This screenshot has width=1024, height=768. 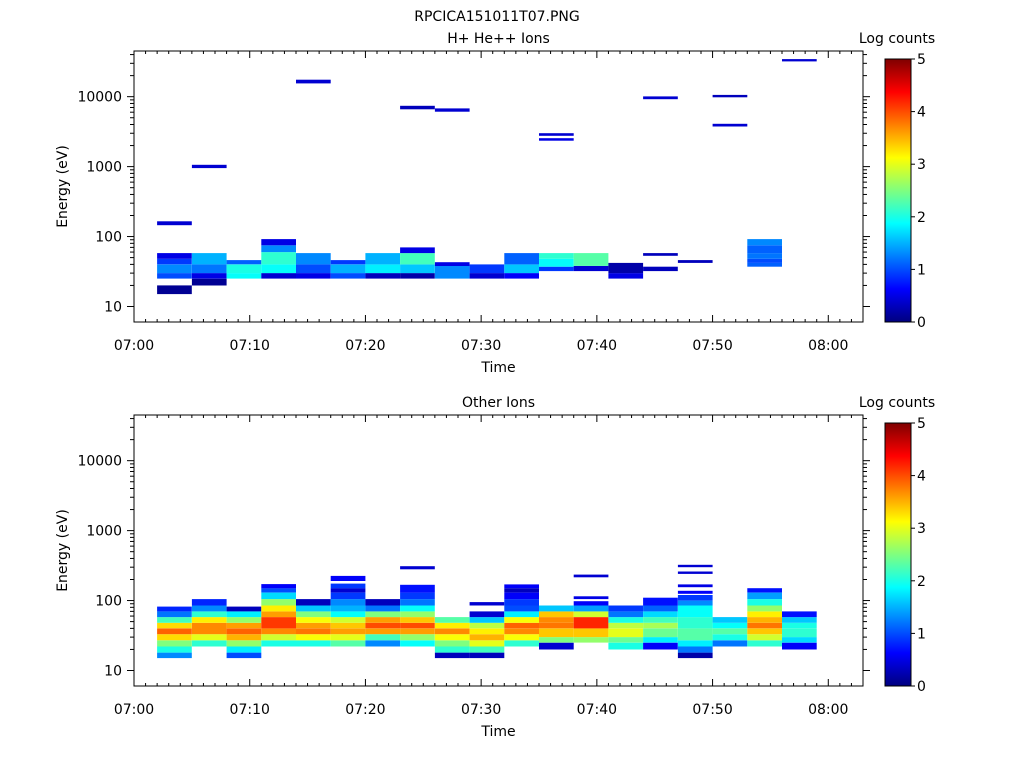 I want to click on page-title: RPCICA151011T07.PNG, so click(x=496, y=17).